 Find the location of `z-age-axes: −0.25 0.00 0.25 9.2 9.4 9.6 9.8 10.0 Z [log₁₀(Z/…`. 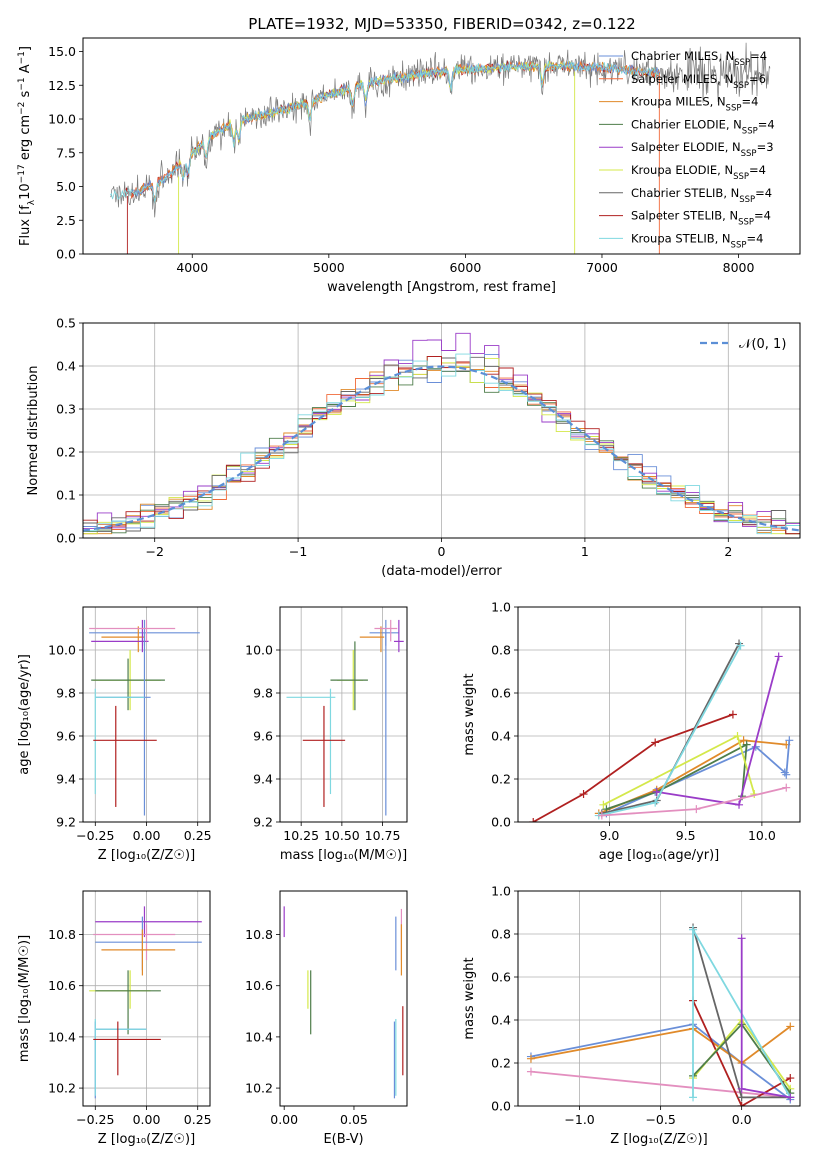

z-age-axes: −0.25 0.00 0.25 9.2 9.4 9.6 9.8 10.0 Z [log₁₀(Z/… is located at coordinates (114, 734).